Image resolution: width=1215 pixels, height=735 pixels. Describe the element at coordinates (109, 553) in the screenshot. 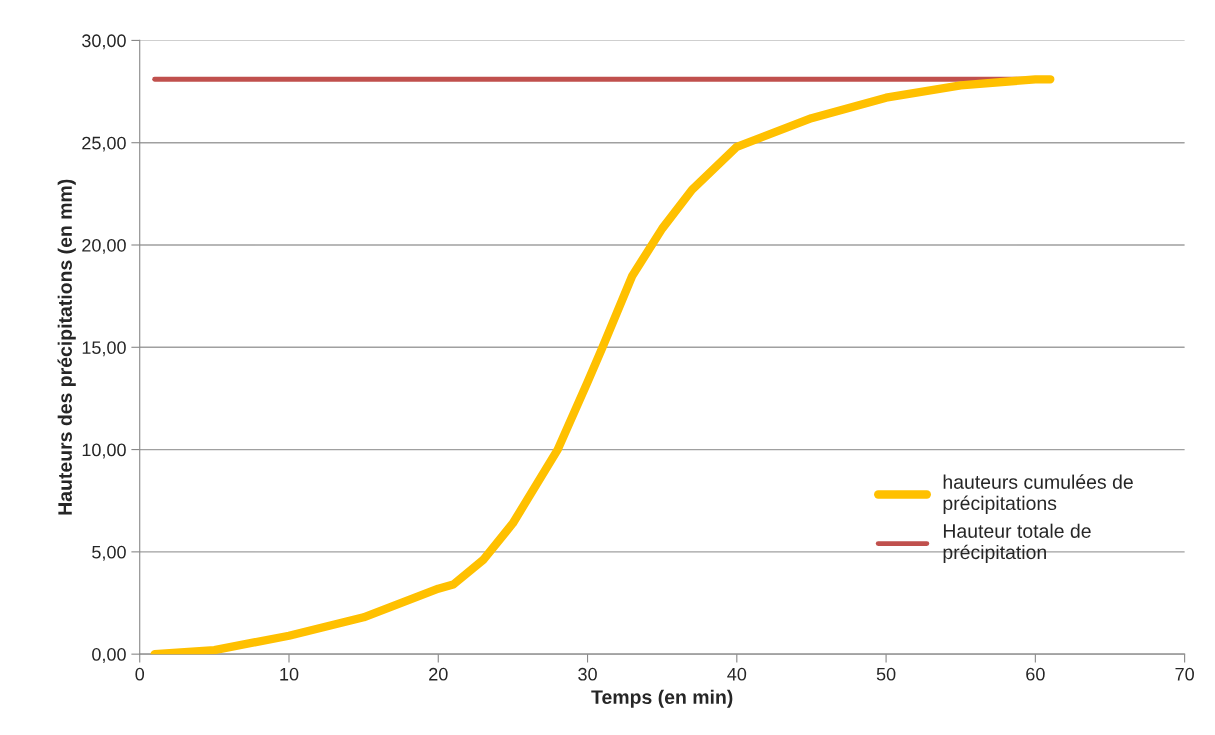

I see `y-tick-label: 5,00` at that location.